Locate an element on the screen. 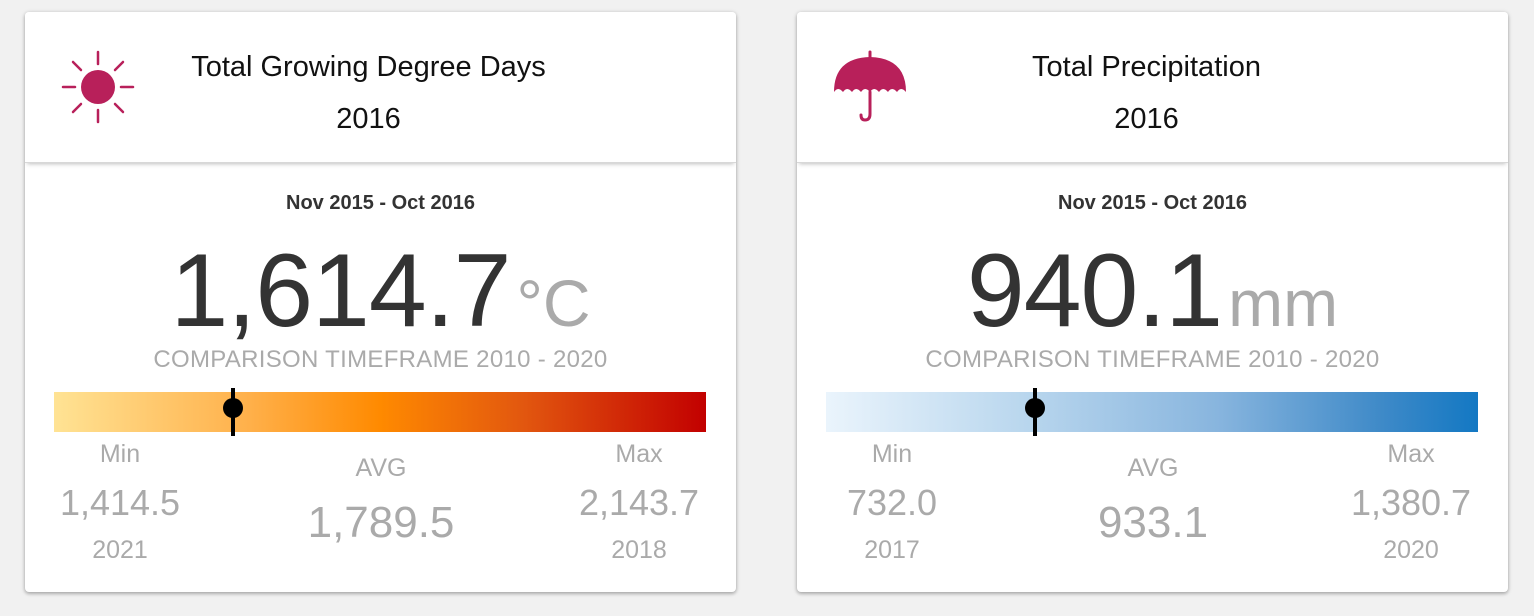 The width and height of the screenshot is (1534, 616). precipitation-max-label: Max is located at coordinates (1411, 454).